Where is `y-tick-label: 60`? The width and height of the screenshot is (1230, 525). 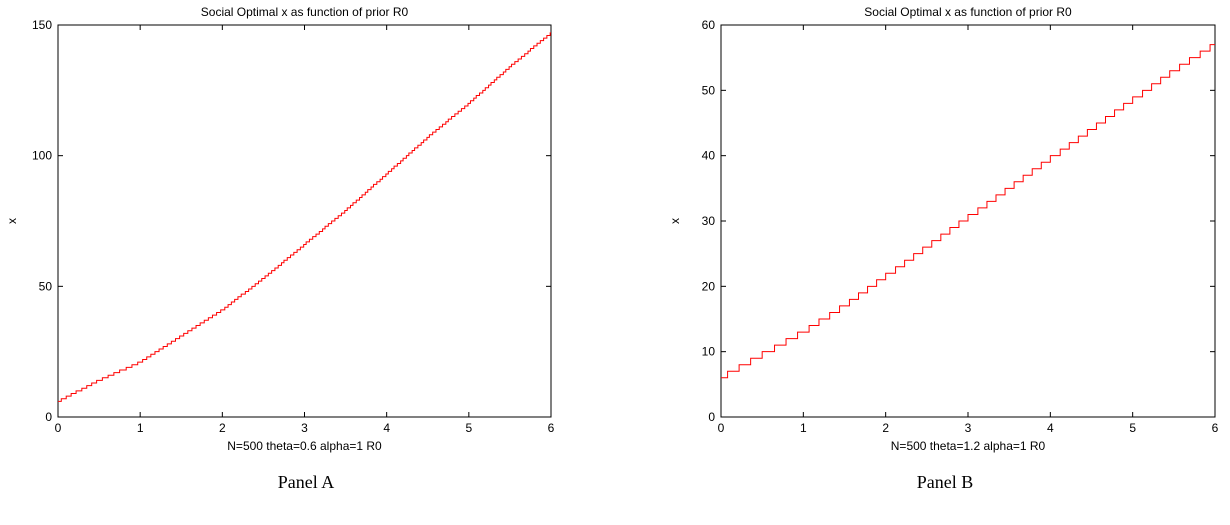 y-tick-label: 60 is located at coordinates (709, 25).